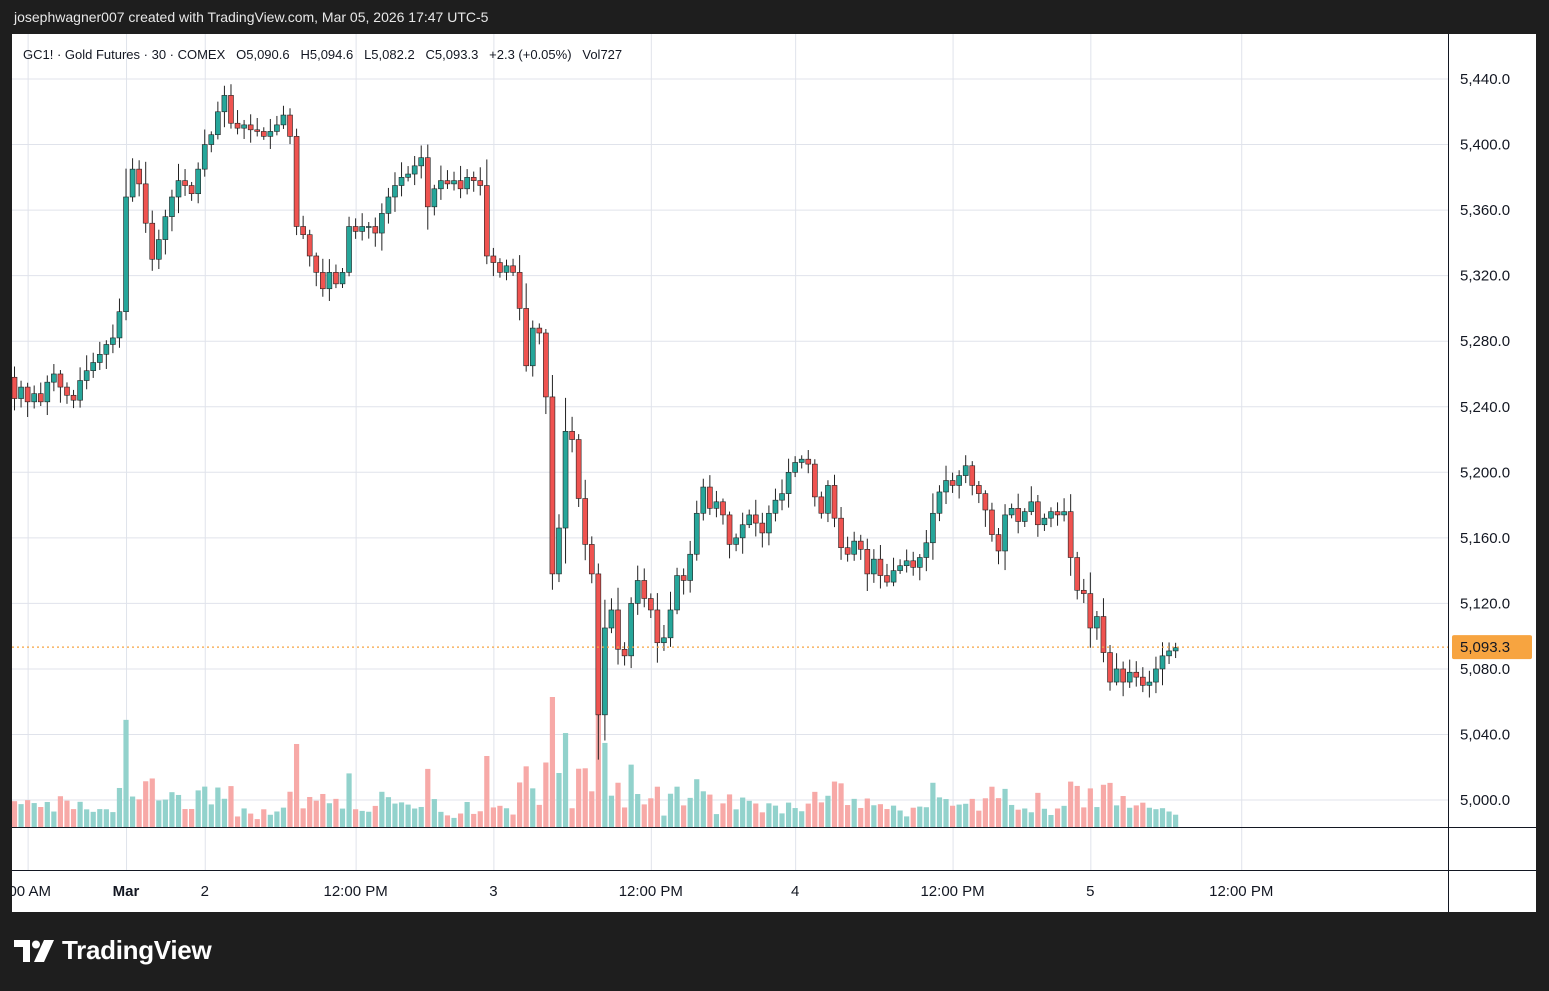  Describe the element at coordinates (205, 891) in the screenshot. I see `time-tick-label: 2` at that location.